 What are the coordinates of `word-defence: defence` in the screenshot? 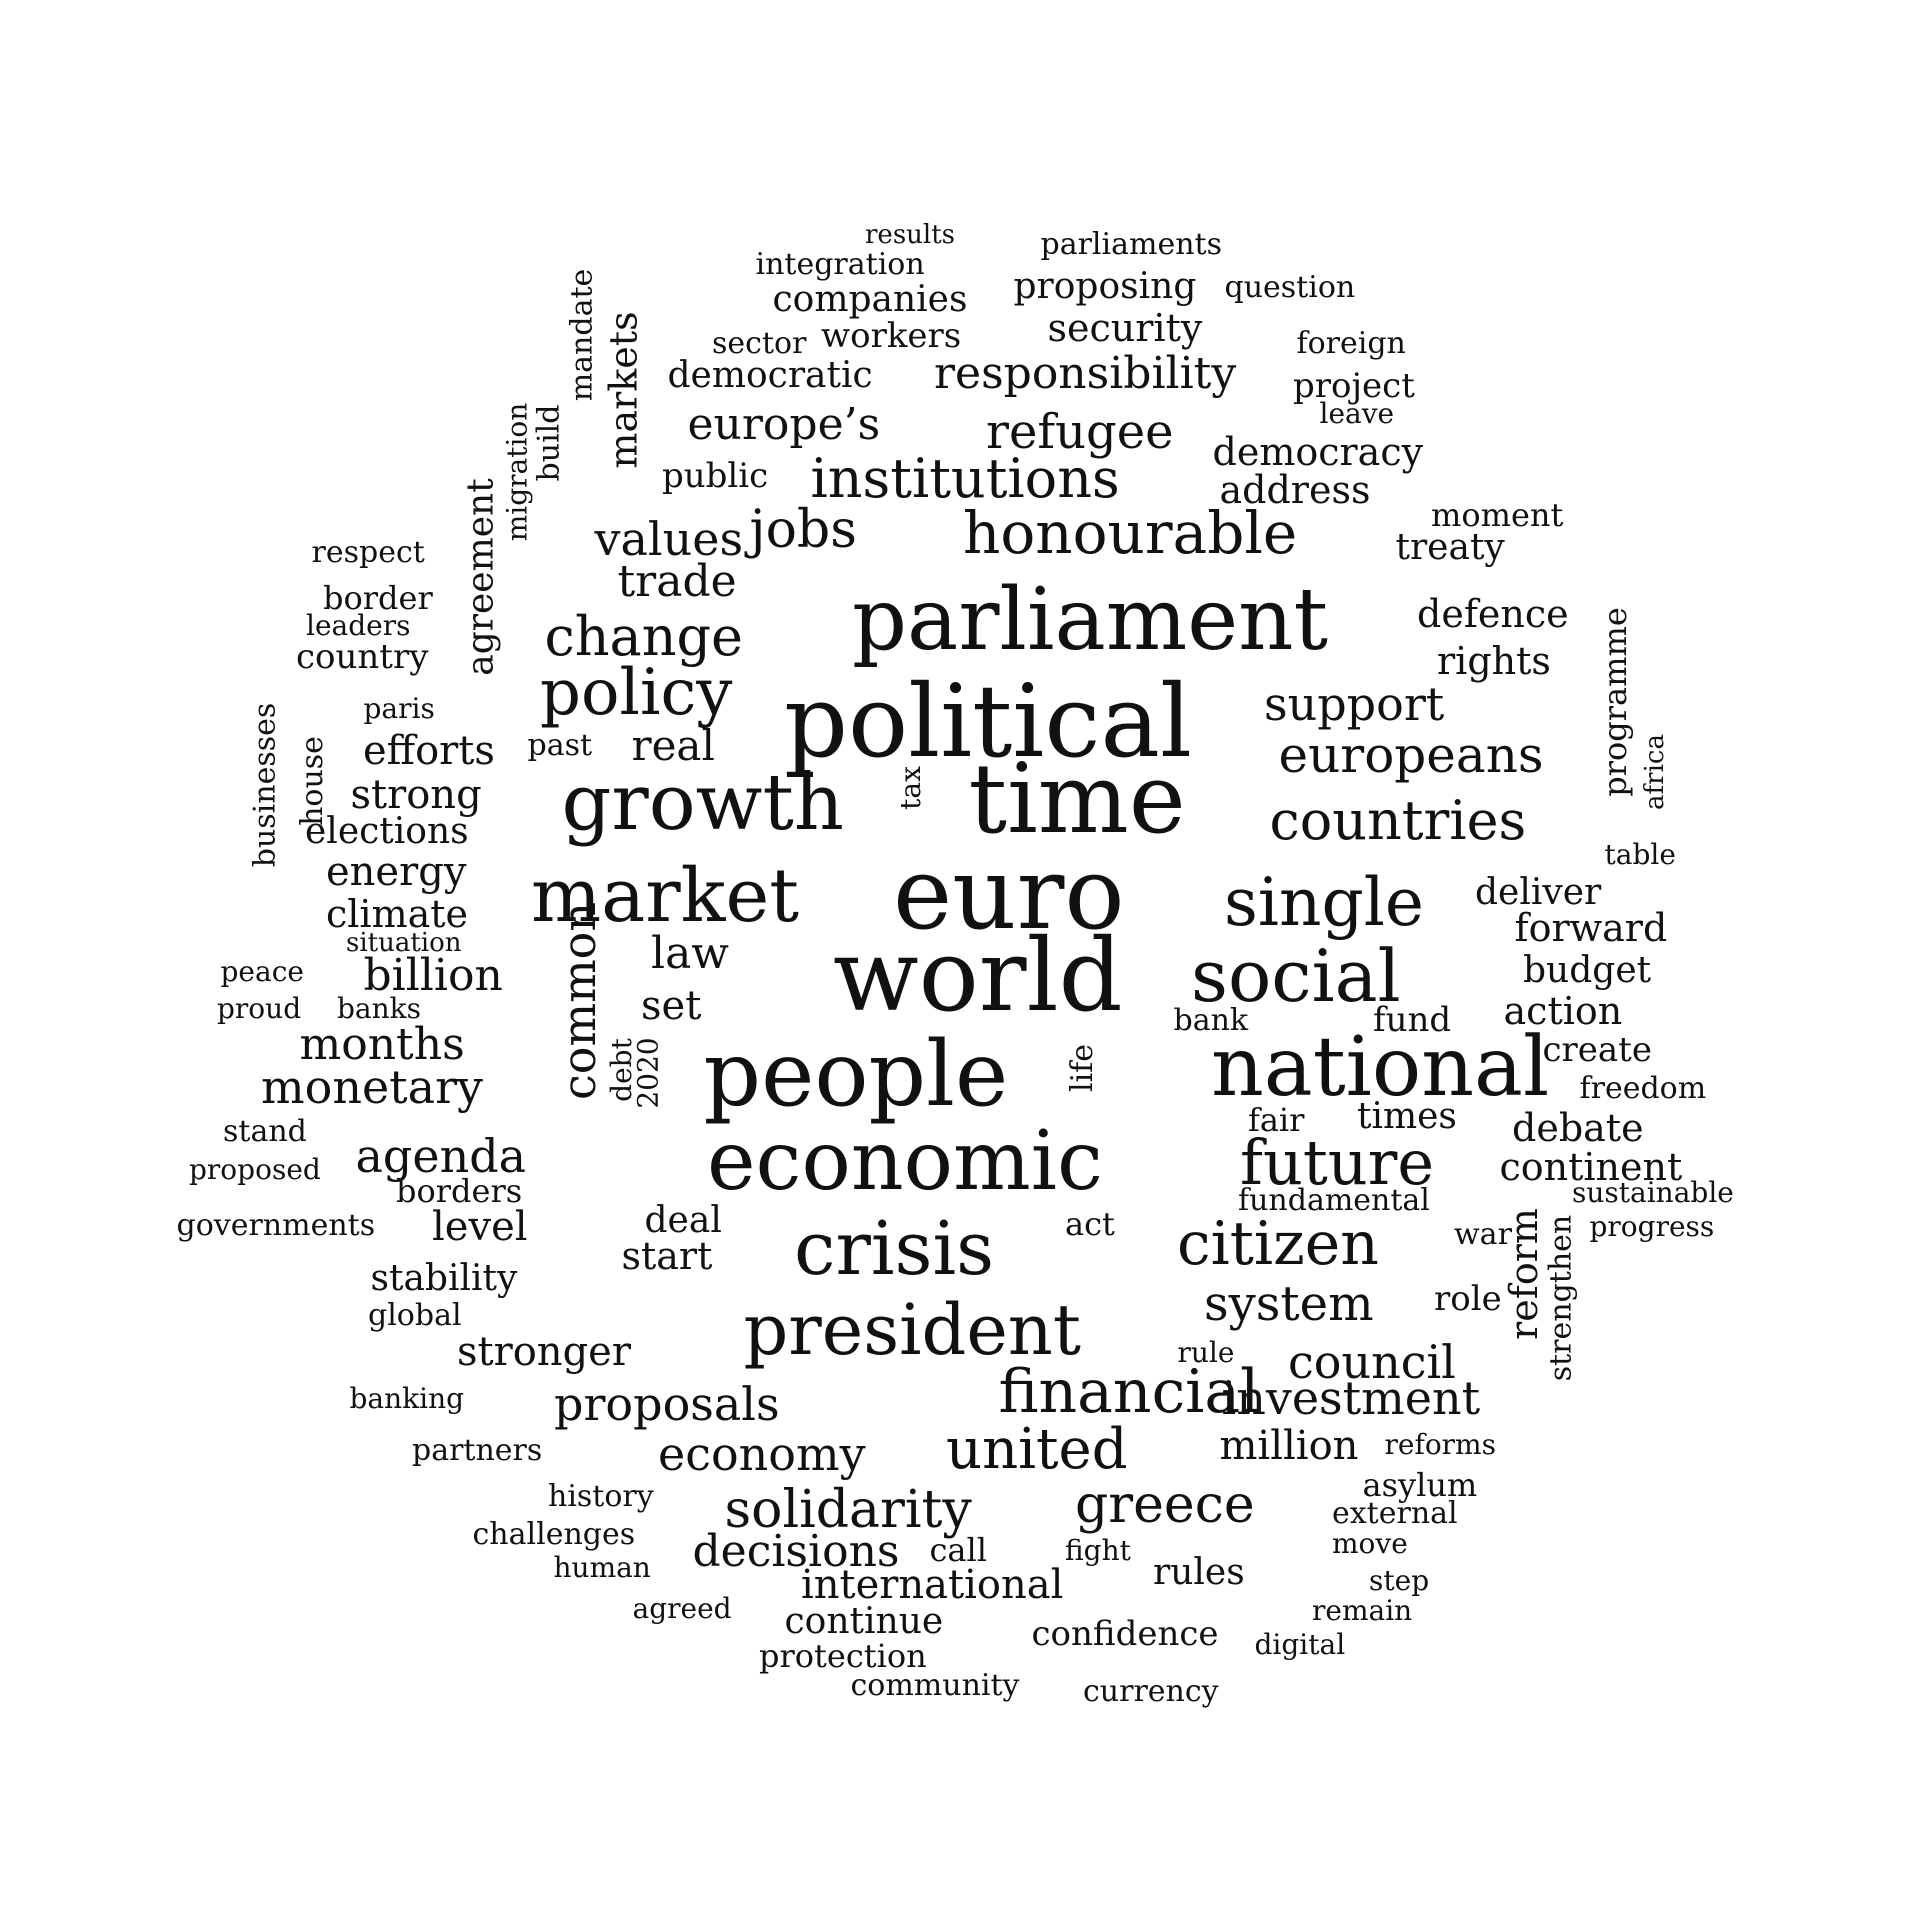 It's located at (1493, 614).